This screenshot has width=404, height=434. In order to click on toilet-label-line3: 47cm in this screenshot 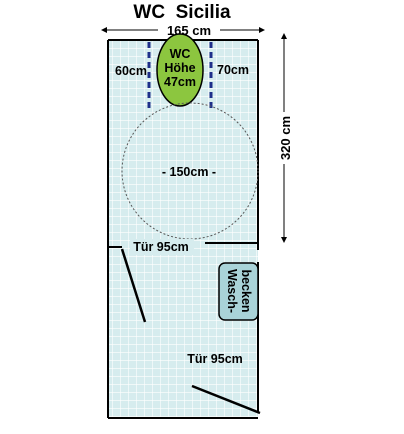, I will do `click(180, 82)`.